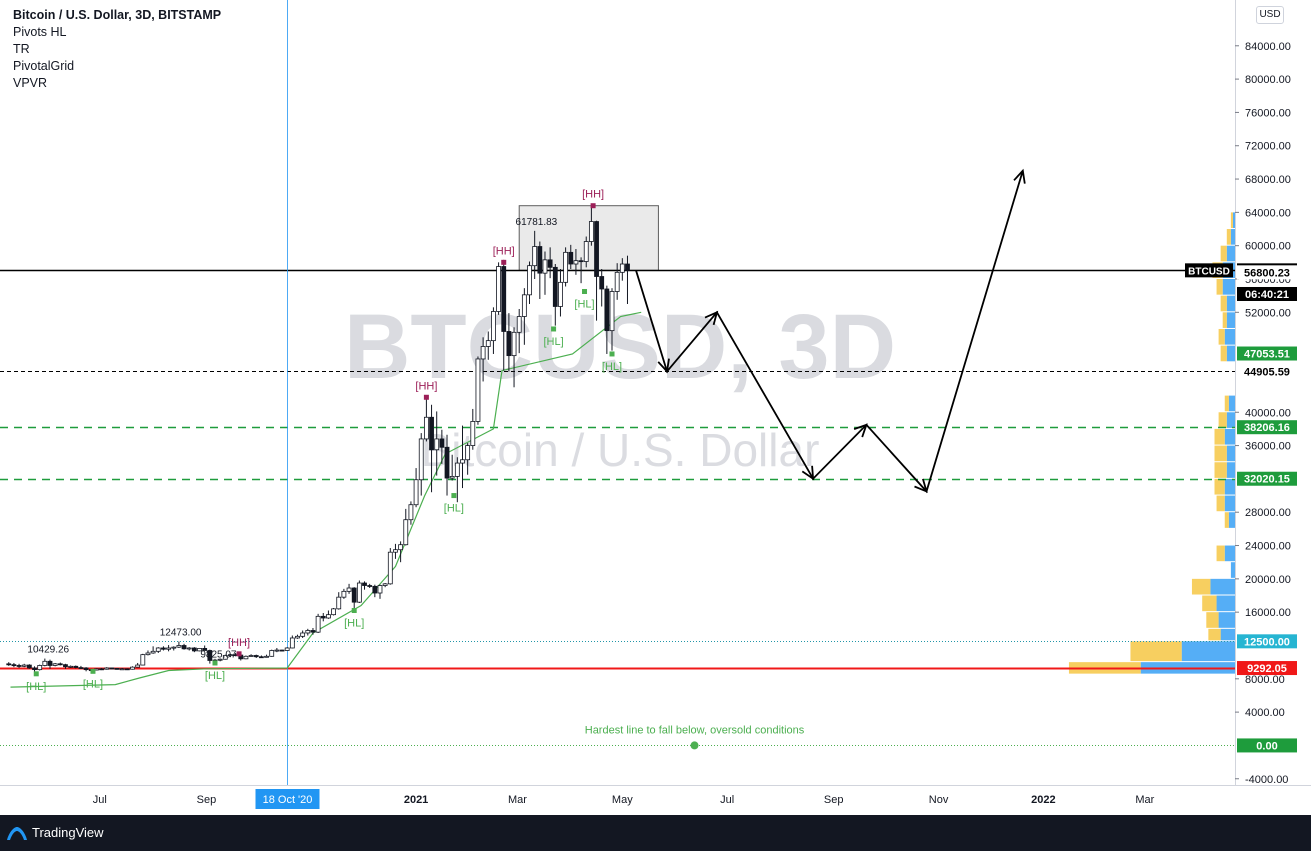 This screenshot has height=851, width=1311. What do you see at coordinates (1266, 746) in the screenshot?
I see `price-scale-badge-text: 0.00` at bounding box center [1266, 746].